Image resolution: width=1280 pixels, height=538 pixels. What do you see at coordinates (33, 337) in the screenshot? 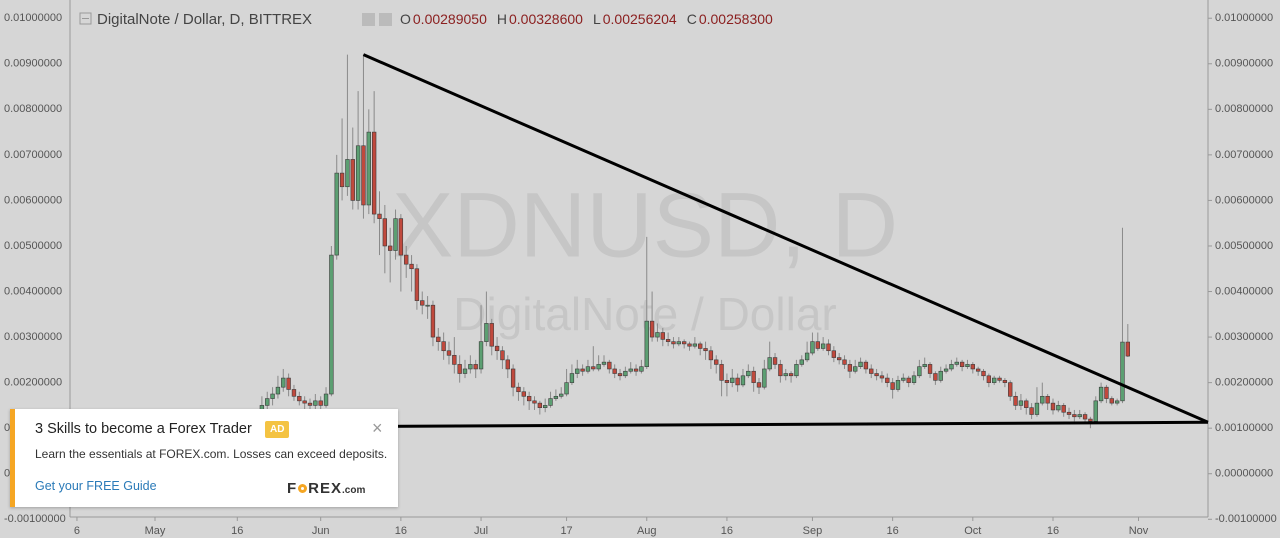
I see `y-tick-label: 0.00300000` at bounding box center [33, 337].